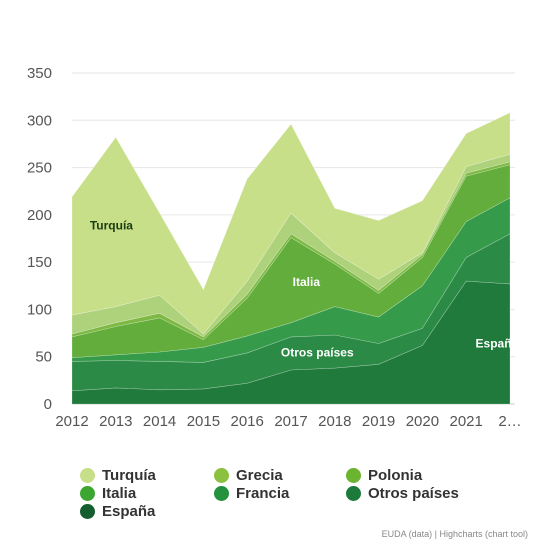 The height and width of the screenshot is (551, 538). Describe the element at coordinates (111, 225) in the screenshot. I see `area-label-turquía: Turquía` at that location.